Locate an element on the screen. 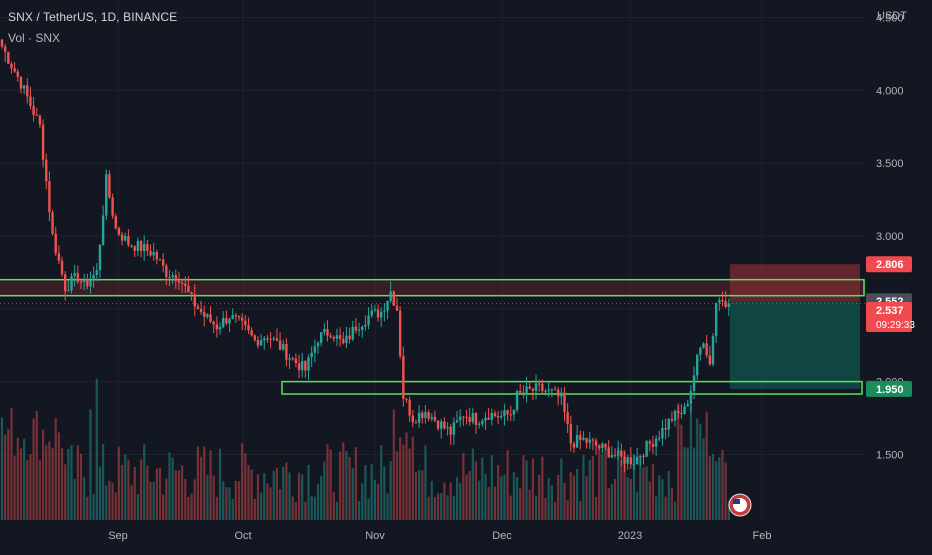 The image size is (932, 555). x-tick-label: Feb is located at coordinates (762, 536).